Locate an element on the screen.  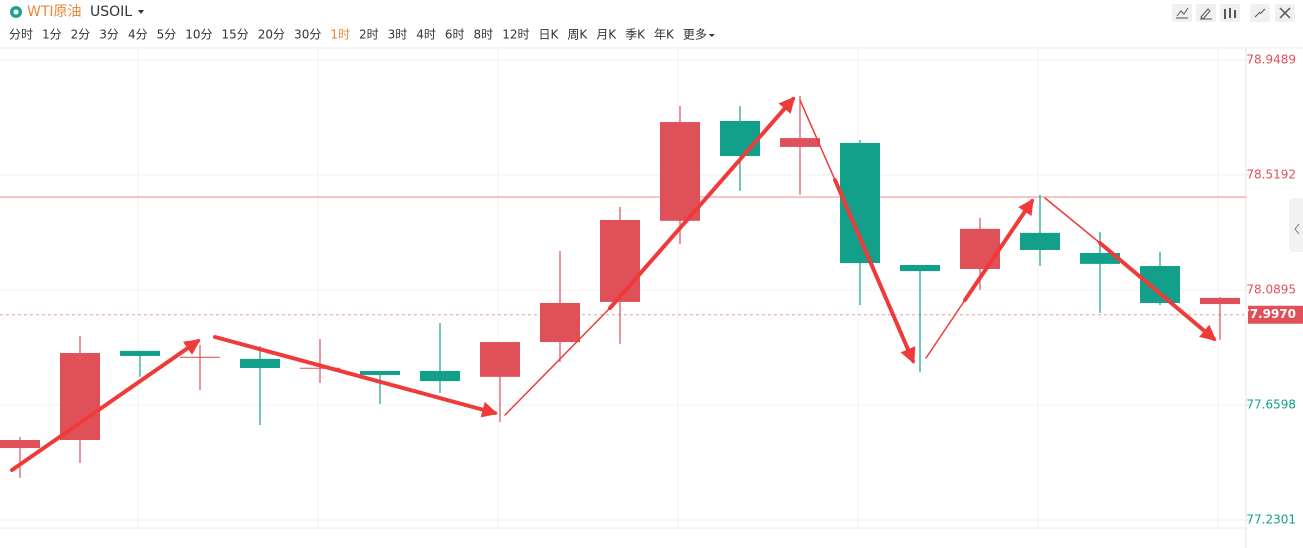
timeframe-button: 20分 is located at coordinates (271, 35).